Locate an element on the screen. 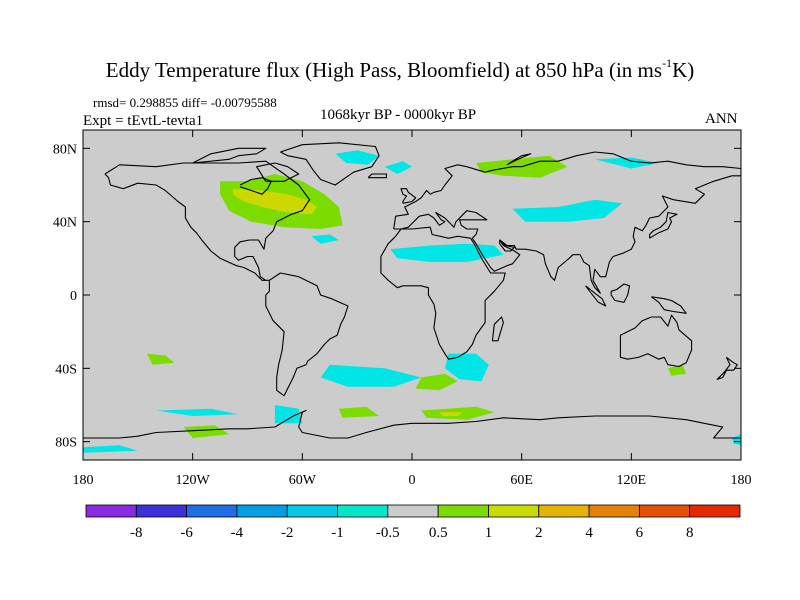  colorbar-label-0: -8 is located at coordinates (136, 533).